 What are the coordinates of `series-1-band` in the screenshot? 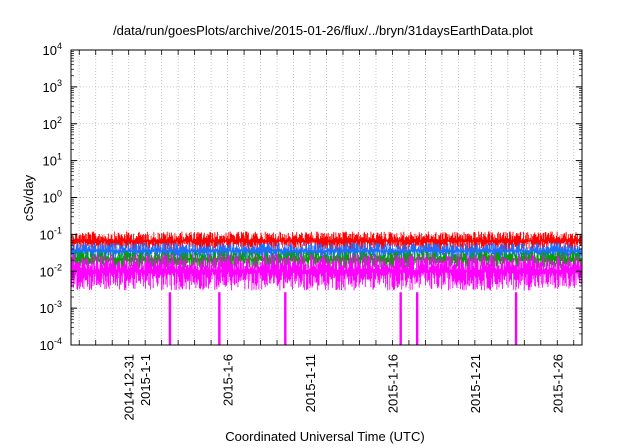 It's located at (326, 251).